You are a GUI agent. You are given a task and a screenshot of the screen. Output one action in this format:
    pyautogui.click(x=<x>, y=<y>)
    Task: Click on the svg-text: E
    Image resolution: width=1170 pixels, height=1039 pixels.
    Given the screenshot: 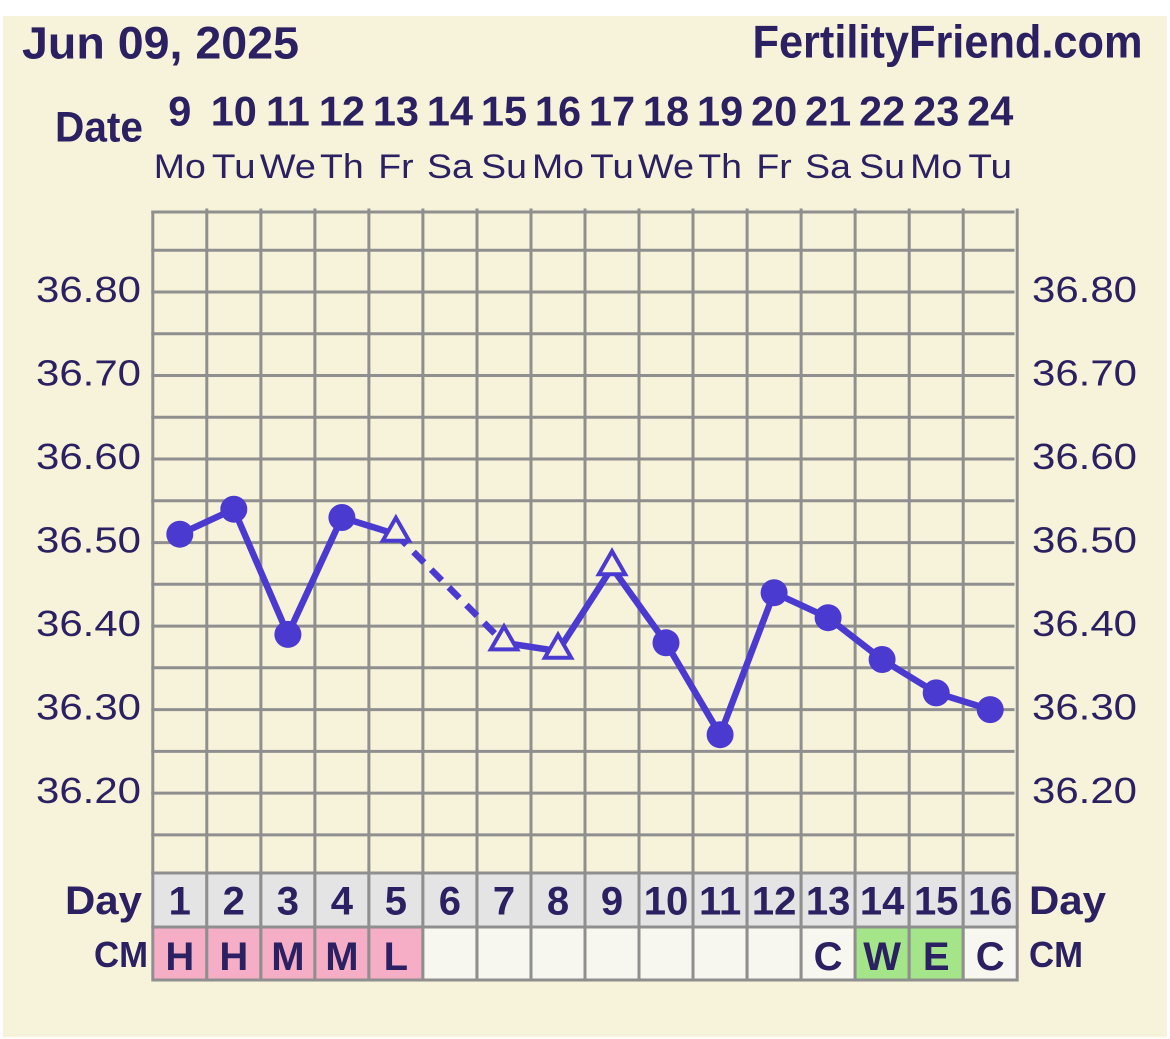 What is the action you would take?
    pyautogui.click(x=936, y=957)
    